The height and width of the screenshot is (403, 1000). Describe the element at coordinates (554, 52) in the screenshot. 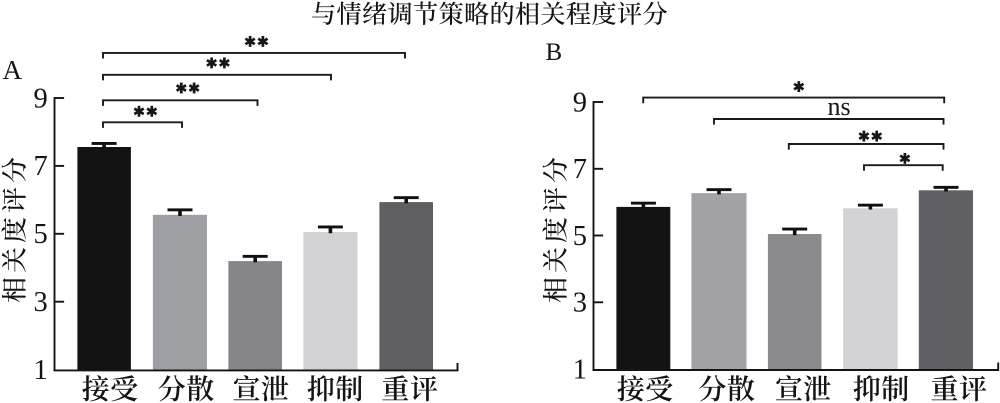

I see `svg-text: B` at that location.